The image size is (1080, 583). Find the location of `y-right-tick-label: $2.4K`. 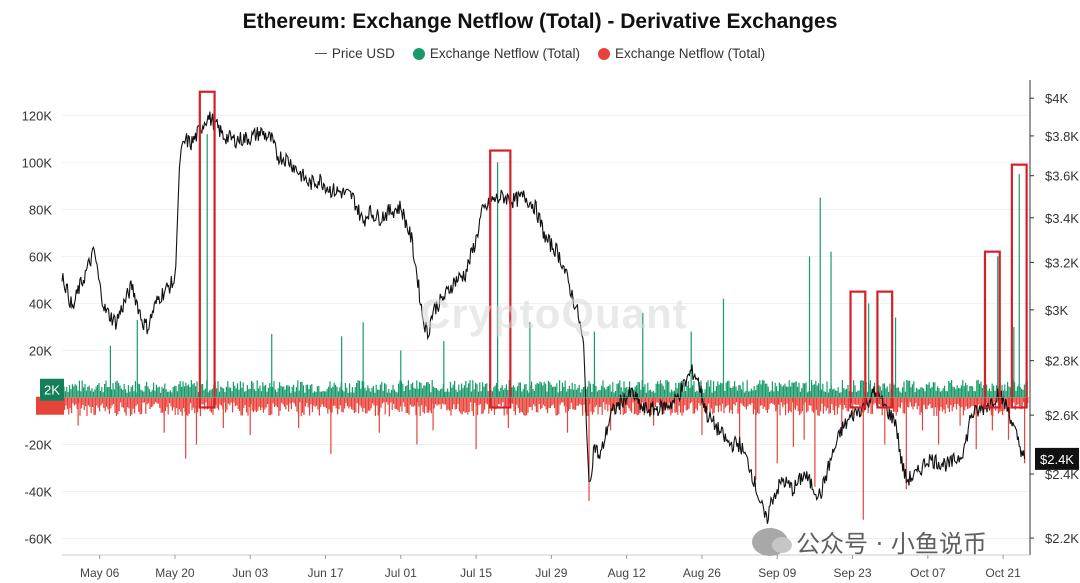

y-right-tick-label: $2.4K is located at coordinates (1062, 474).